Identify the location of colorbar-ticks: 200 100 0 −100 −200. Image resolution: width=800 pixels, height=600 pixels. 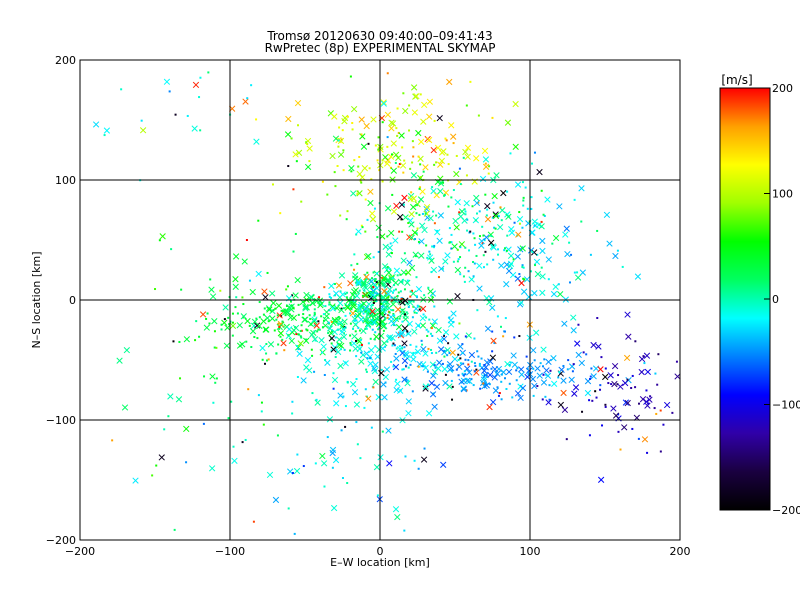
(782, 299).